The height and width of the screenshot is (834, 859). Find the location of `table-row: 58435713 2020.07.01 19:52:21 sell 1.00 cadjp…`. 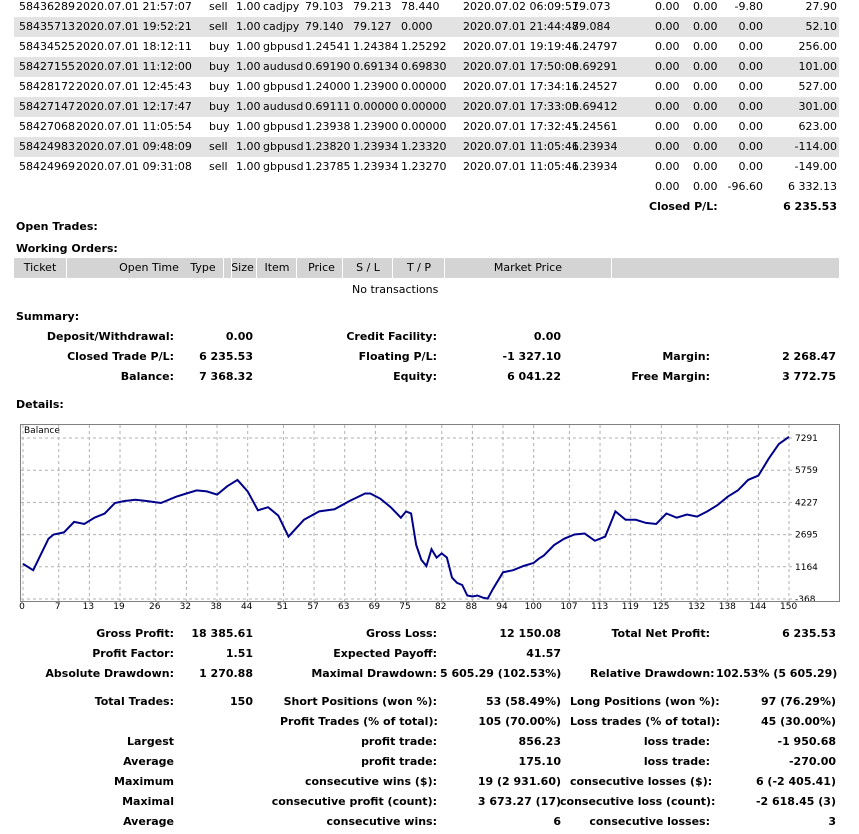

table-row: 58435713 2020.07.01 19:52:21 sell 1.00 cadjp… is located at coordinates (426, 27).